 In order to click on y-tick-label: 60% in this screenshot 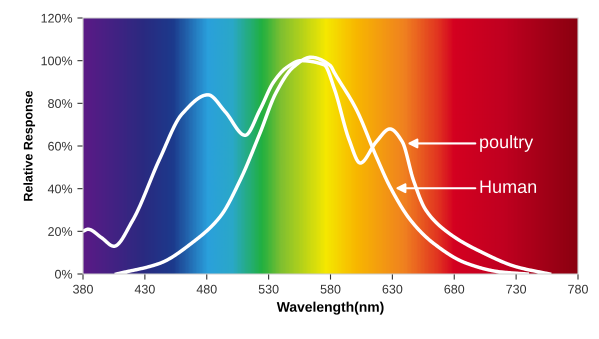, I will do `click(60, 146)`.